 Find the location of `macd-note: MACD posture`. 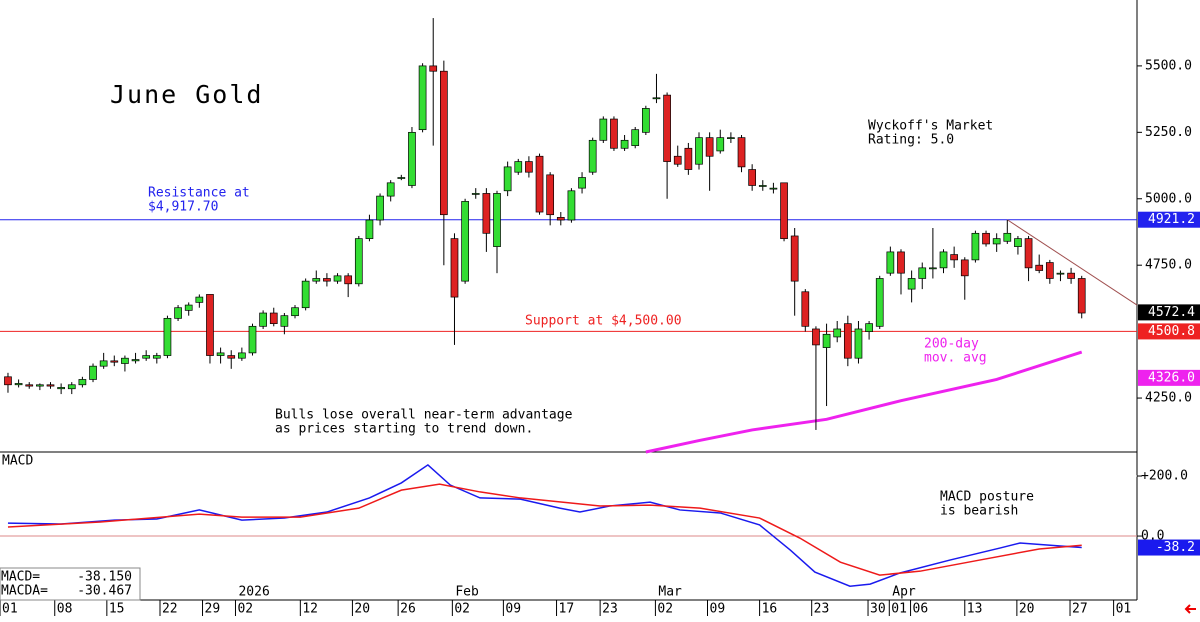

macd-note: MACD posture is located at coordinates (987, 497).